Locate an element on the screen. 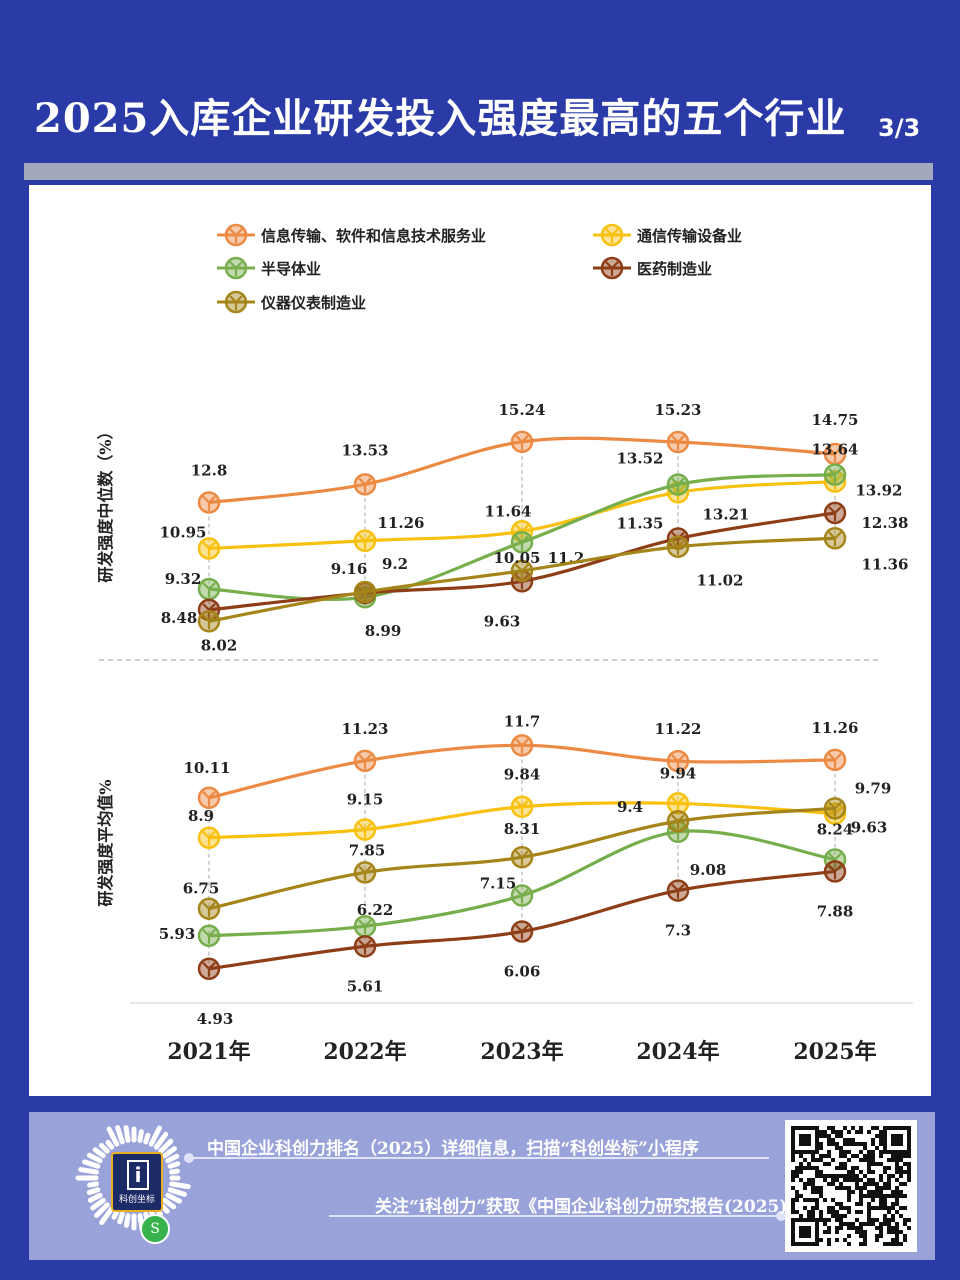 The width and height of the screenshot is (960, 1280). legend-label-0: 信息传输、软件和信息技术服务业 is located at coordinates (373, 236).